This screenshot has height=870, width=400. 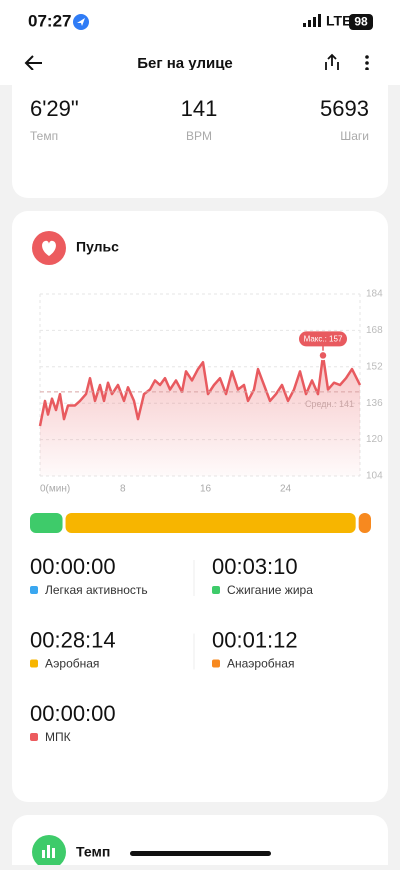 I want to click on battery-icon, so click(x=361, y=22).